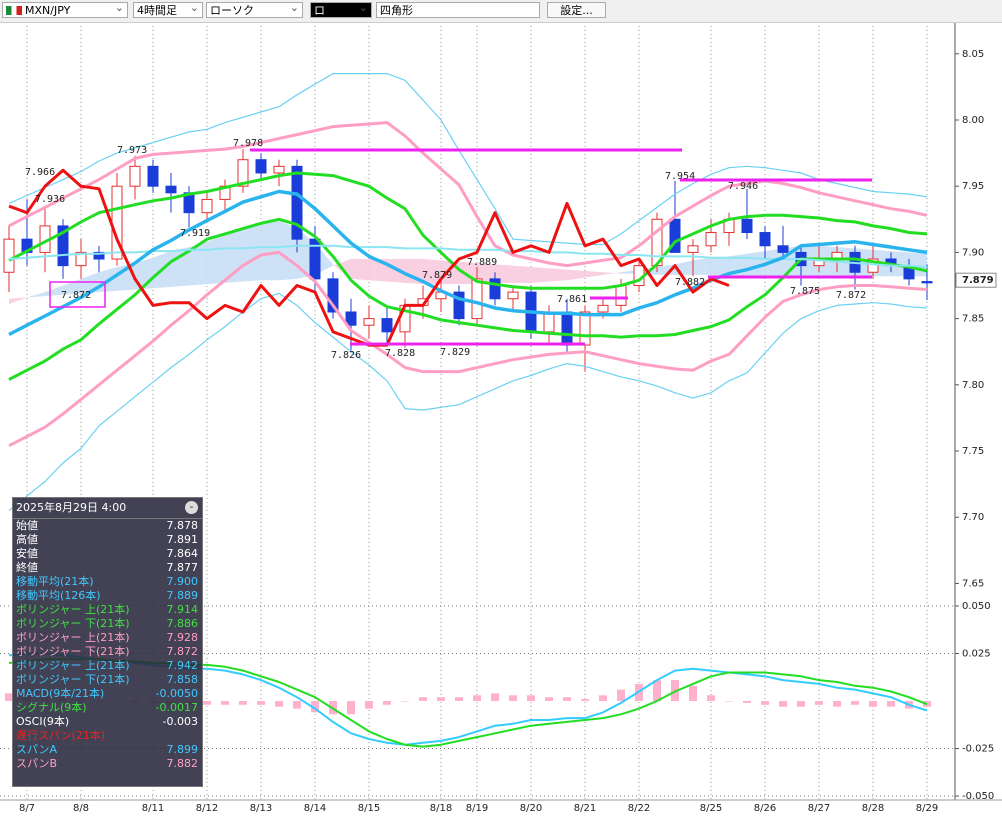 This screenshot has height=818, width=1002. Describe the element at coordinates (468, 256) in the screenshot. I see `indicator-line` at that location.